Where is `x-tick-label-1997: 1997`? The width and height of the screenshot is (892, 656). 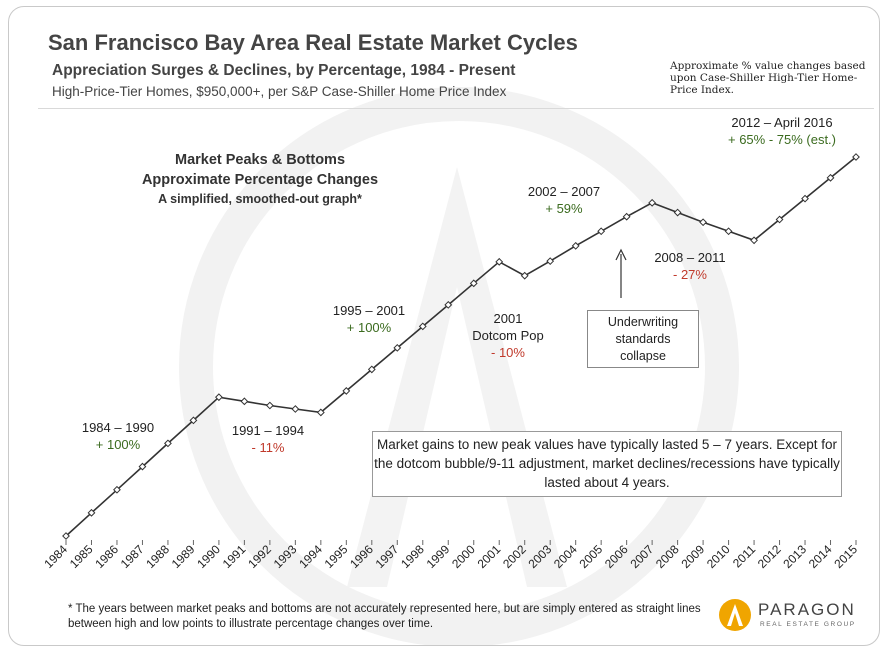
x-tick-label-1997: 1997 is located at coordinates (387, 556).